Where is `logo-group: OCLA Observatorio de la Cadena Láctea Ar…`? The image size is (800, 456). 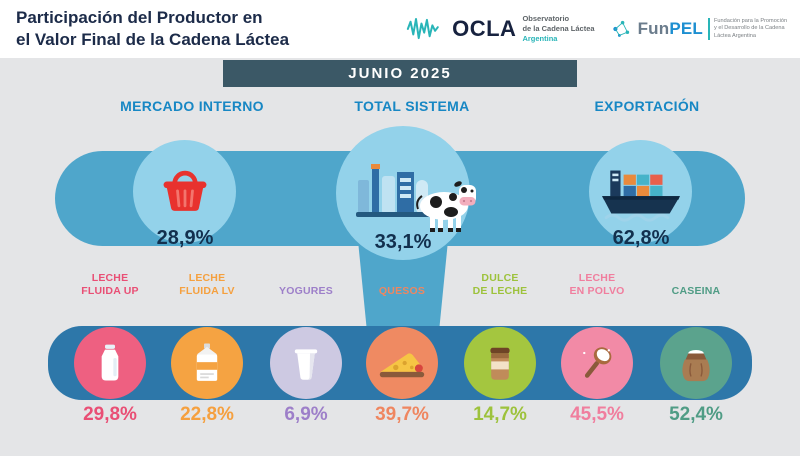
logo-group: OCLA Observatorio de la Cadena Láctea Ar… is located at coordinates (597, 29).